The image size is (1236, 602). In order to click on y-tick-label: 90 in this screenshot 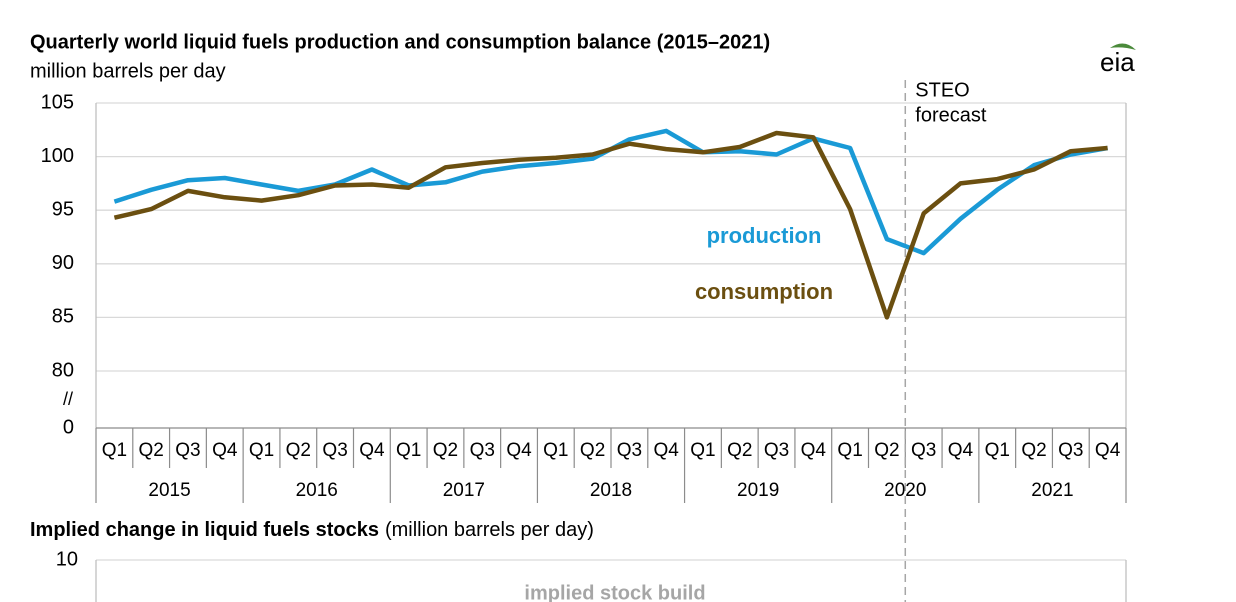, I will do `click(63, 263)`.